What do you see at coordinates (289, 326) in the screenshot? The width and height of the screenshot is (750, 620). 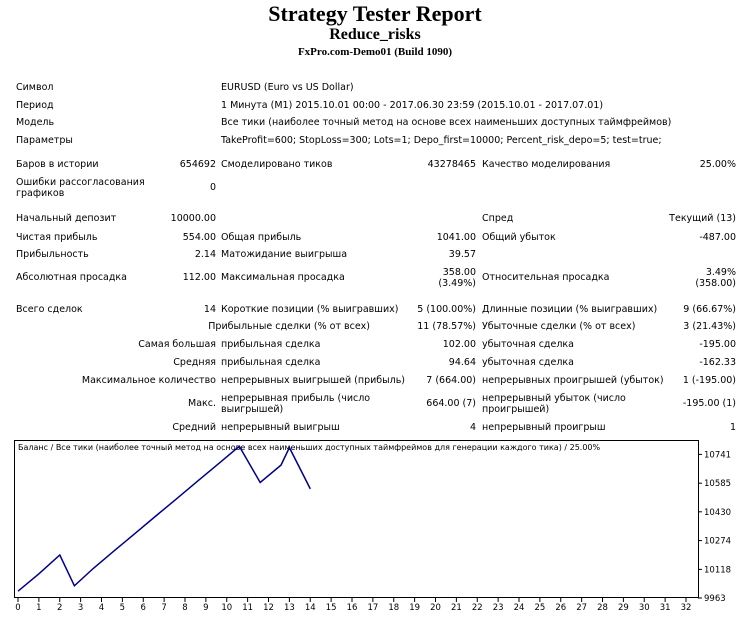 I see `profit-trades-label: Прибыльные сделки (% от всех)` at bounding box center [289, 326].